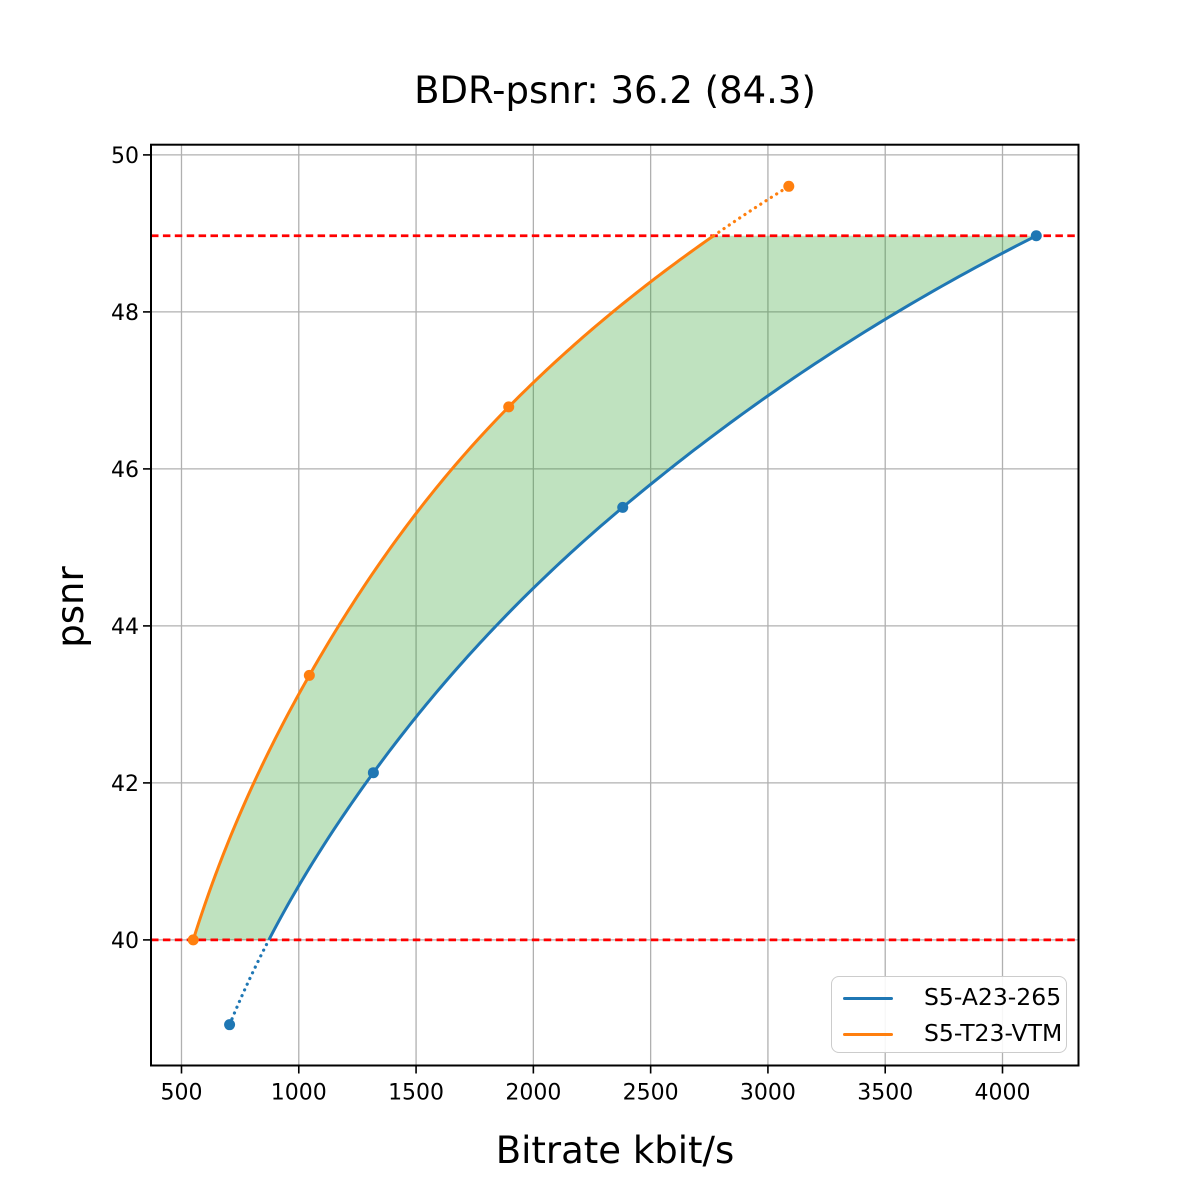 This screenshot has width=1200, height=1200. I want to click on y-axis-label-text: psnr, so click(70, 607).